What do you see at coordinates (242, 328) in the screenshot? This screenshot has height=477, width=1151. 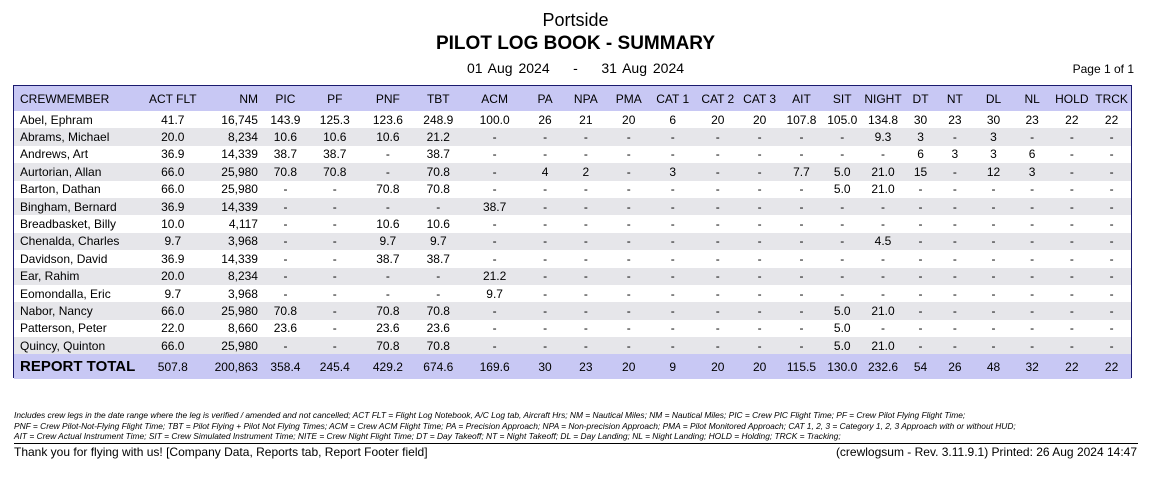 I see `table-cell: 8,660` at bounding box center [242, 328].